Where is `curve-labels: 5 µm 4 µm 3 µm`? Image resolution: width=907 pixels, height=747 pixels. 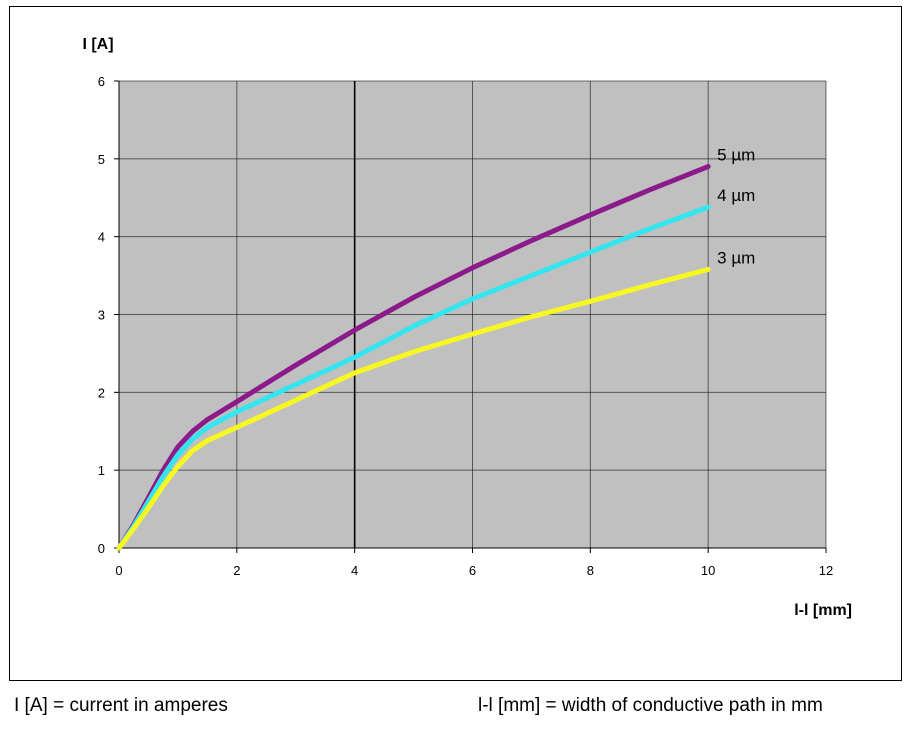
curve-labels: 5 µm 4 µm 3 µm is located at coordinates (736, 207).